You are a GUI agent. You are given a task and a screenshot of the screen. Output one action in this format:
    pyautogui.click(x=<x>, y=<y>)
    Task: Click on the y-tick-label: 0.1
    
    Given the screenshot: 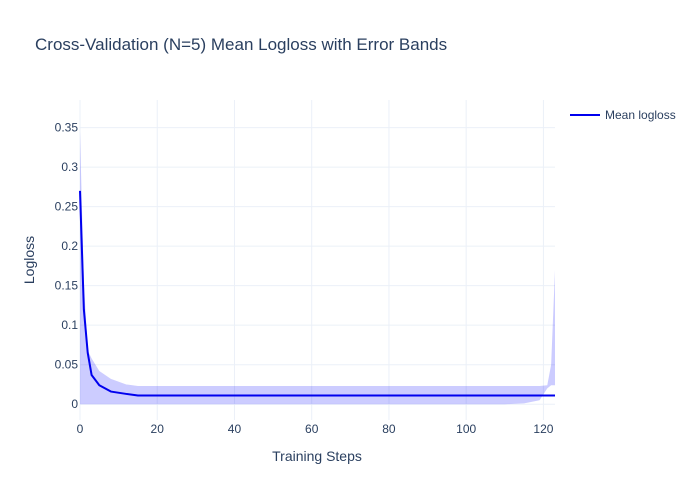 What is the action you would take?
    pyautogui.click(x=69, y=325)
    